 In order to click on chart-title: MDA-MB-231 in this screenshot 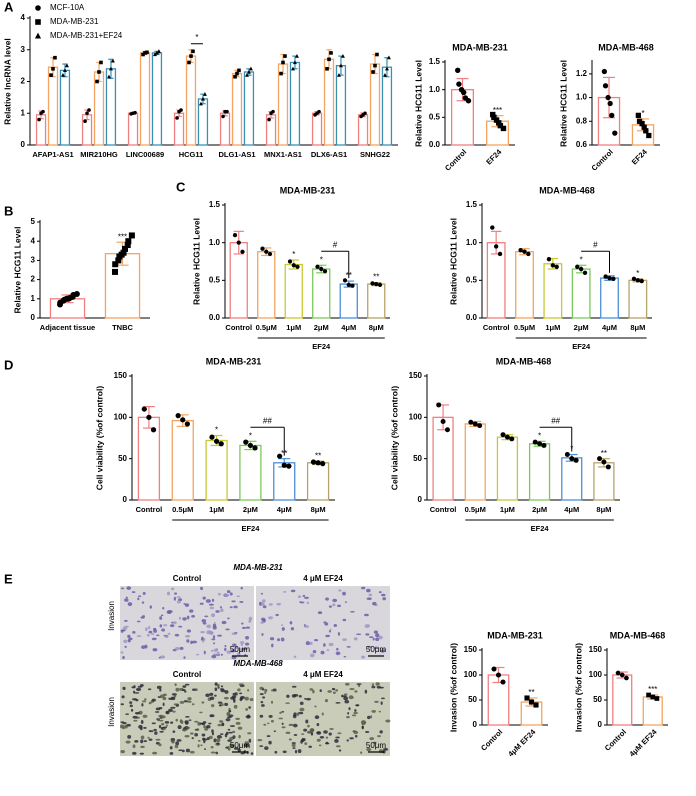, I will do `click(308, 190)`.